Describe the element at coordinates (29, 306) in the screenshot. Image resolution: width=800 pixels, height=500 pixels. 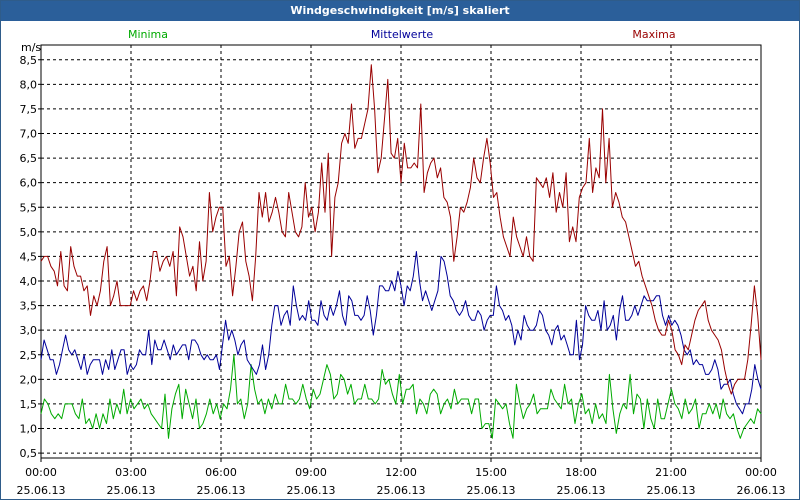
I see `y-tick-label: 3,5` at that location.